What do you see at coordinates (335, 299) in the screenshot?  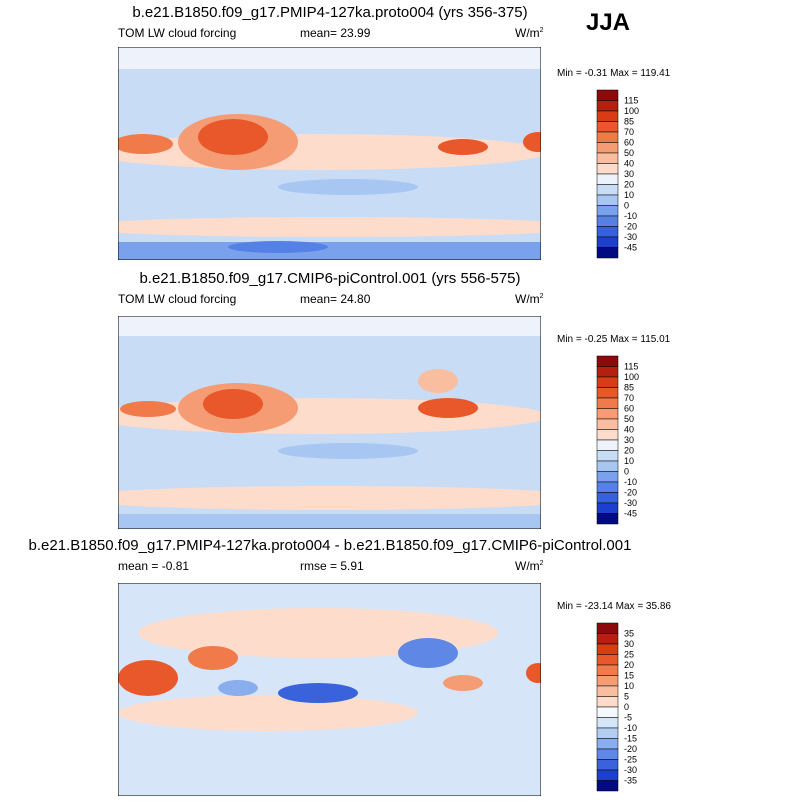 I see `center-label: mean= 24.80` at bounding box center [335, 299].